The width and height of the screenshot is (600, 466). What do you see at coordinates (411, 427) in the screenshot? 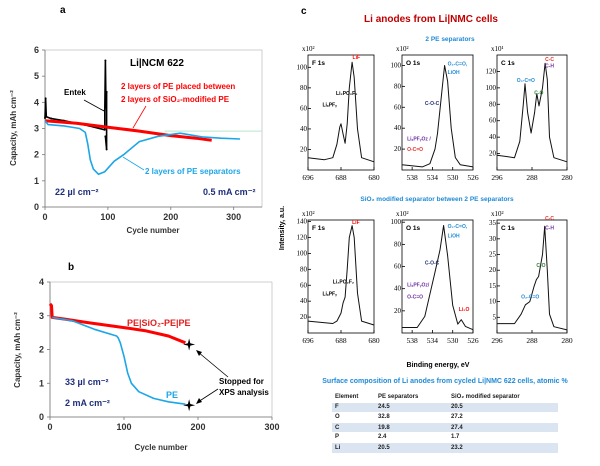
I see `cell: 19.8` at bounding box center [411, 427].